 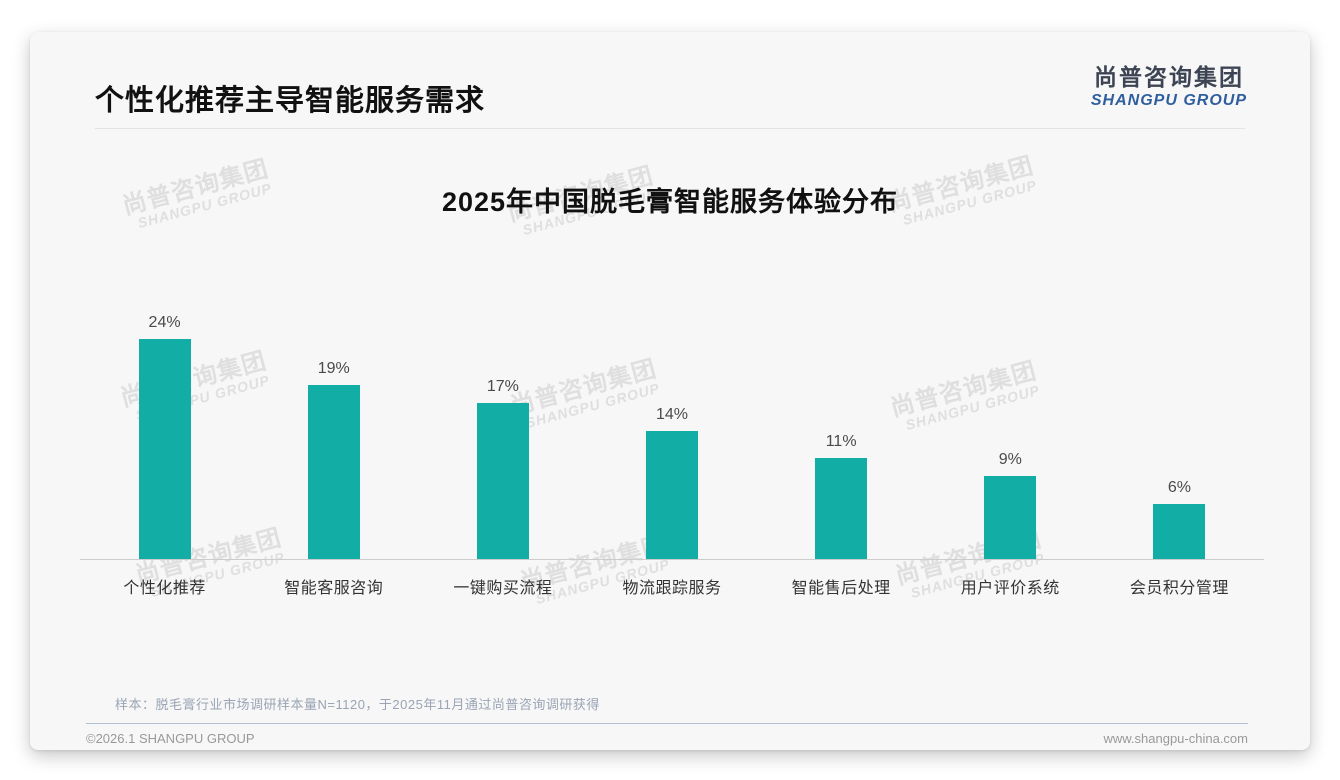 What do you see at coordinates (170, 739) in the screenshot?
I see `footer-copyright: ©2026.1 SHANGPU GROUP` at bounding box center [170, 739].